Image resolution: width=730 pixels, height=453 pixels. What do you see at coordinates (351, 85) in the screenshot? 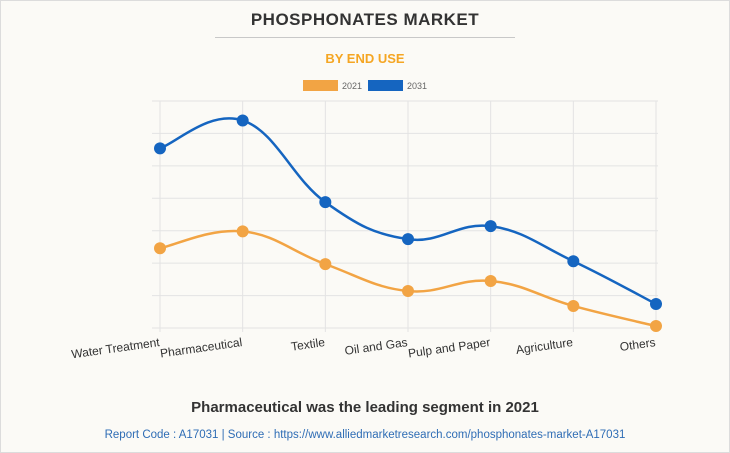
I see `legend-label-2021: 2021` at bounding box center [351, 85].